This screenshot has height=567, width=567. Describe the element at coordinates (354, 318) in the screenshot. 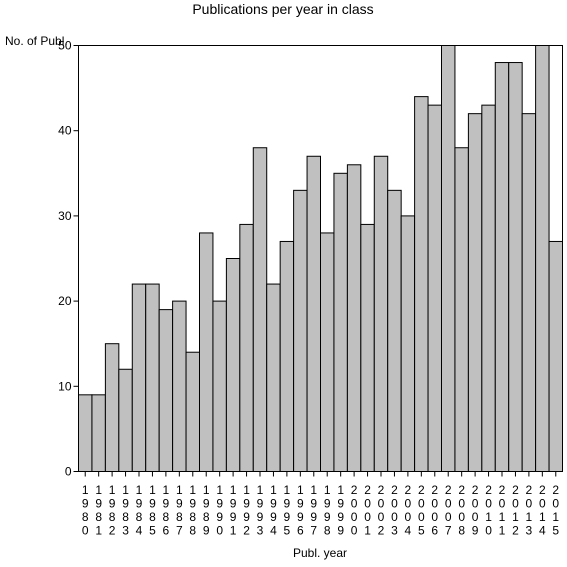

I see `bar-2000` at that location.